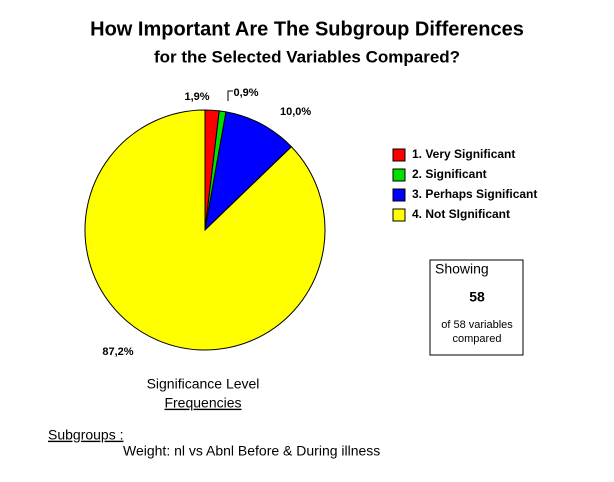  I want to click on value-label: 1,9%, so click(196, 97).